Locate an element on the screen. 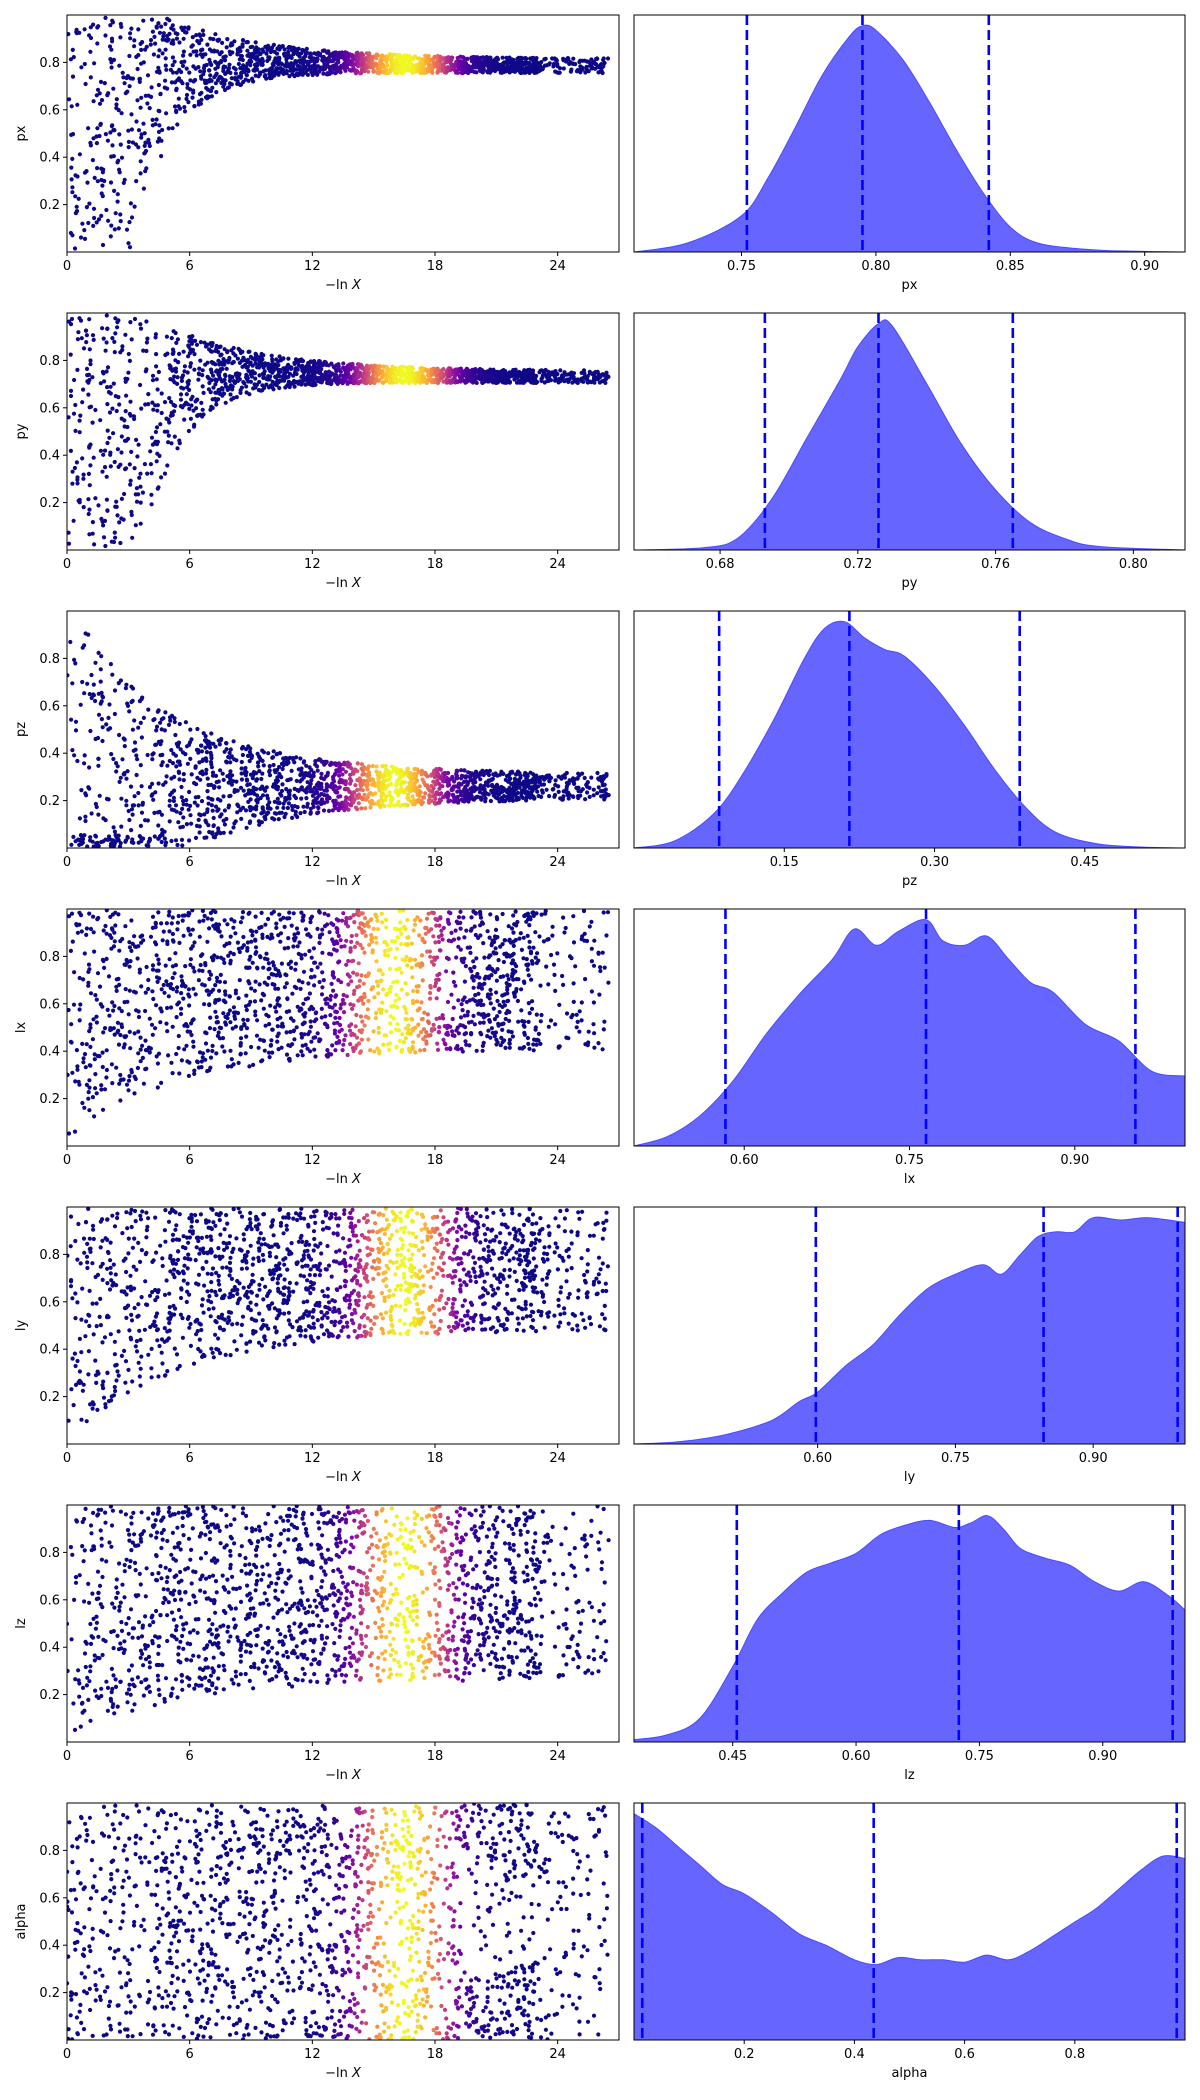 This screenshot has width=1200, height=2100. trace-xlabel-pz: −ln X is located at coordinates (343, 881).